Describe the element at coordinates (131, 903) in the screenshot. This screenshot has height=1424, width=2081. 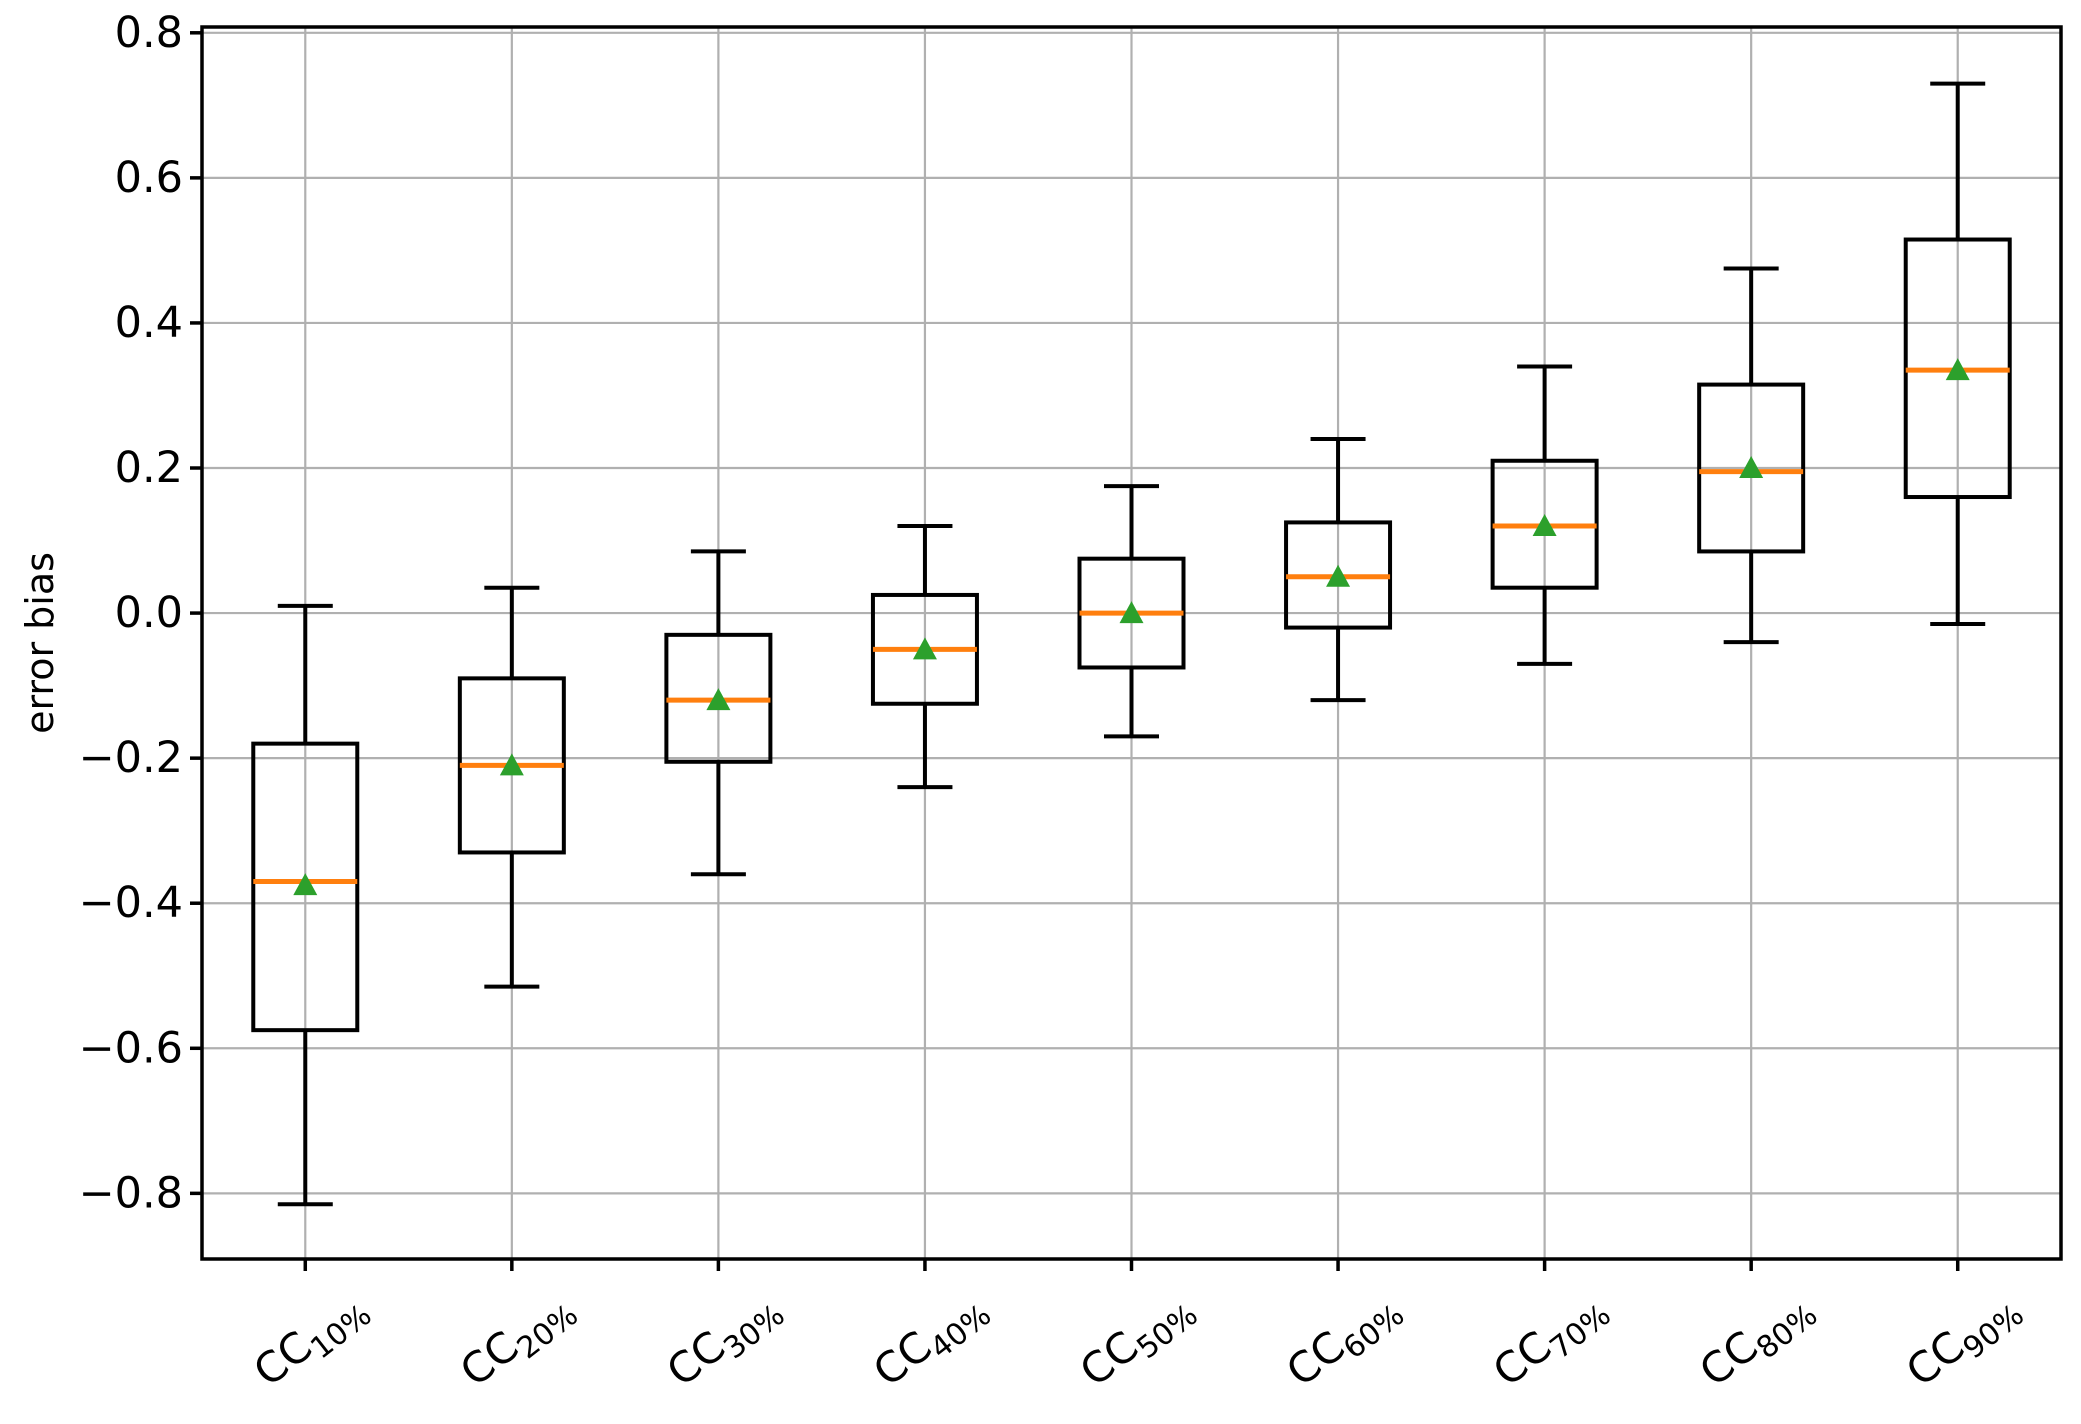
I see `y-tick-label: −0.4` at that location.